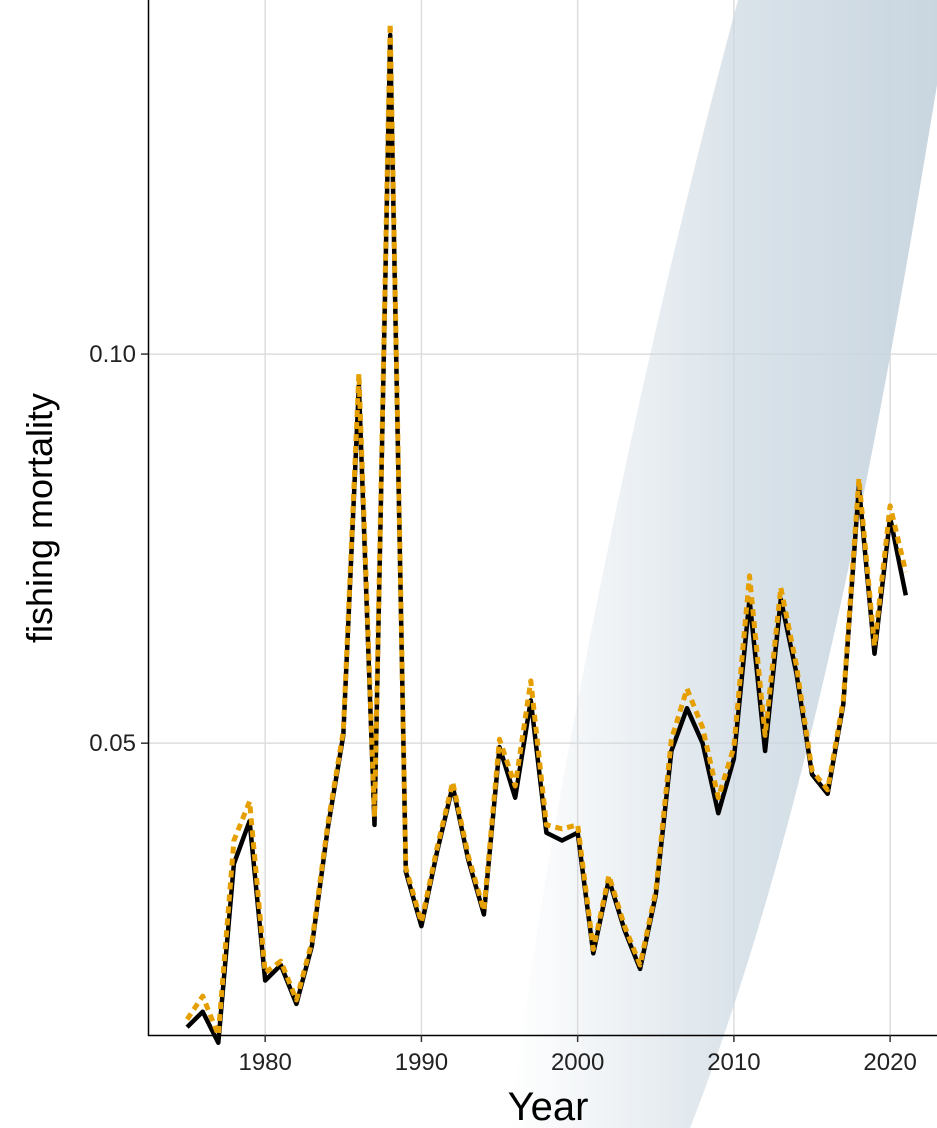 The width and height of the screenshot is (937, 1128). I want to click on x-tick-label: 2020, so click(889, 1062).